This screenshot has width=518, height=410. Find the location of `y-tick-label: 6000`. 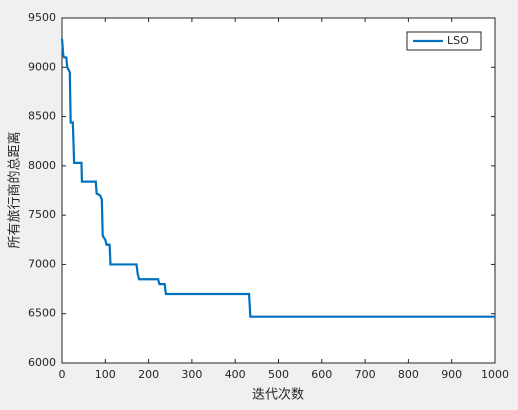

y-tick-label: 6000 is located at coordinates (42, 362).